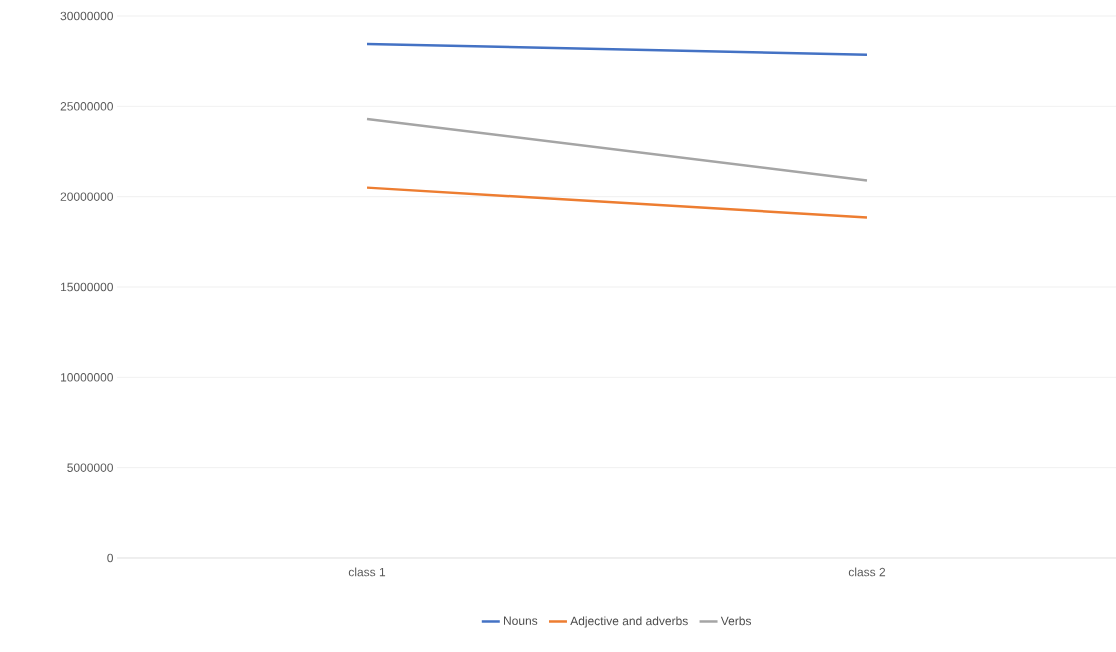 This screenshot has height=652, width=1116. What do you see at coordinates (86, 287) in the screenshot?
I see `y-tick-label: 15000000` at bounding box center [86, 287].